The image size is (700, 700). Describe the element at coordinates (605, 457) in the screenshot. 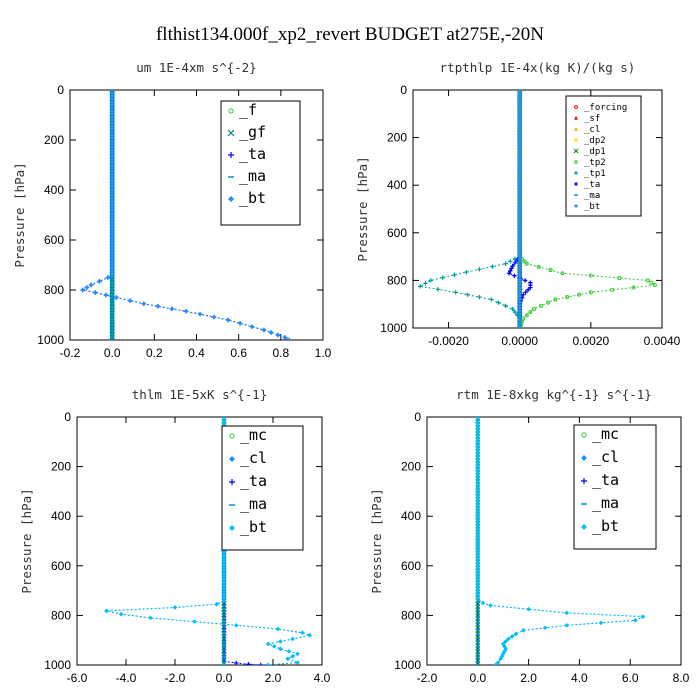

I see `legend-label: _cl` at that location.